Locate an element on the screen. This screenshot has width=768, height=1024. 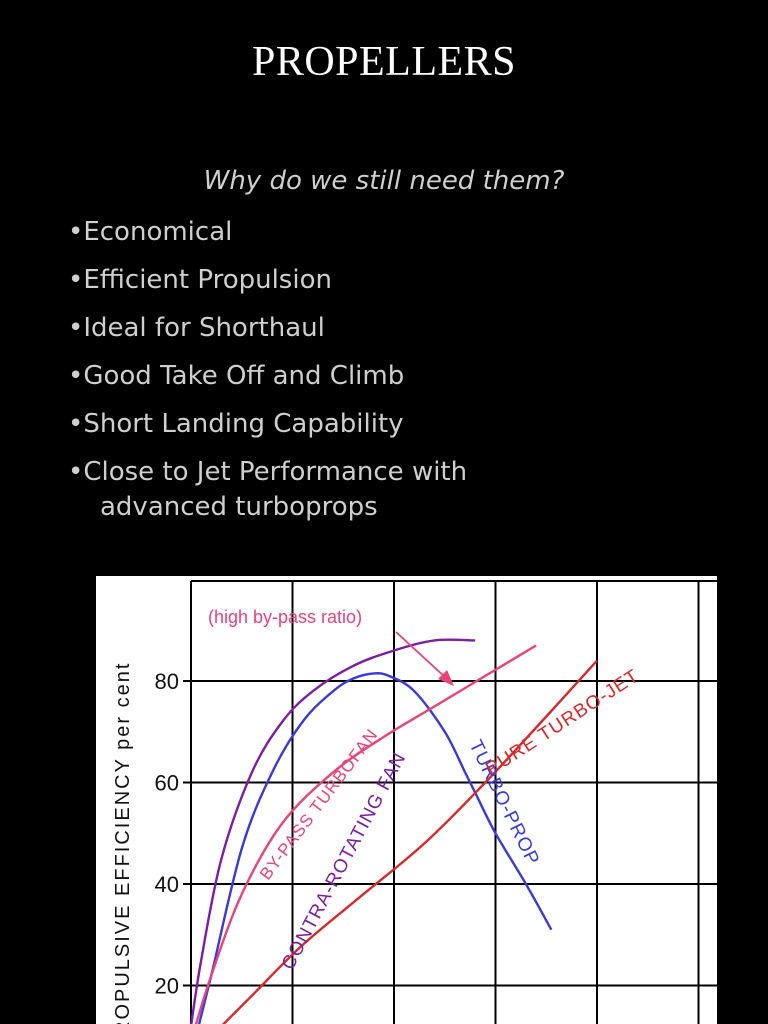
series-line-contra-rotating-fan is located at coordinates (333, 831).